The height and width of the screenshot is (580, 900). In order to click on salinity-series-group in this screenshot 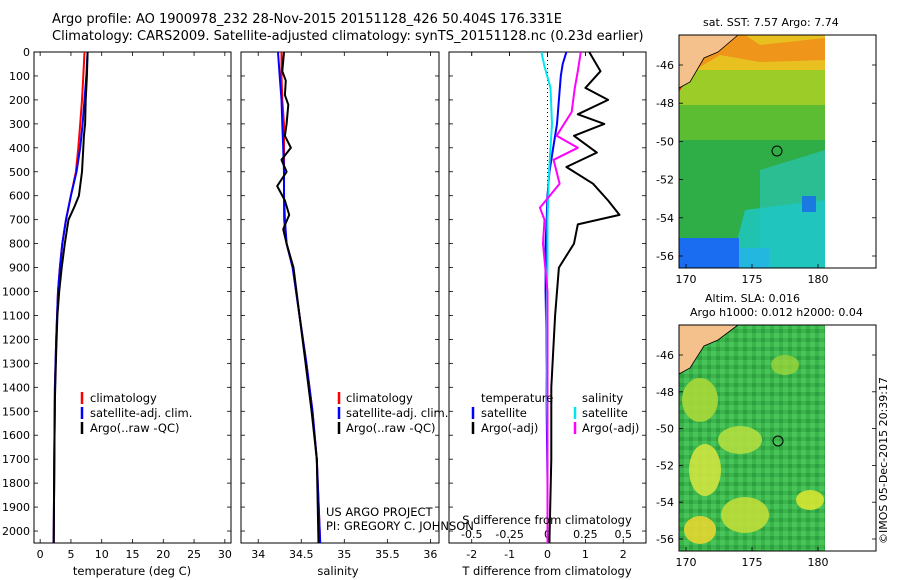, I will do `click(299, 297)`.